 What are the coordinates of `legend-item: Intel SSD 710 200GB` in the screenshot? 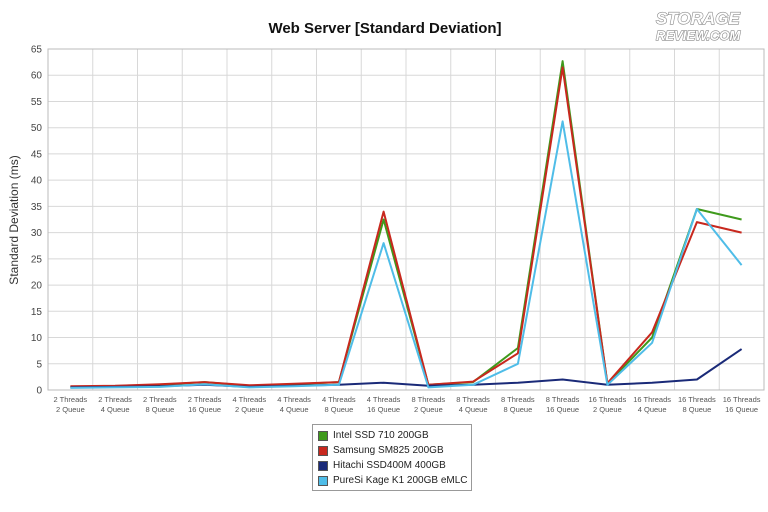 It's located at (392, 435).